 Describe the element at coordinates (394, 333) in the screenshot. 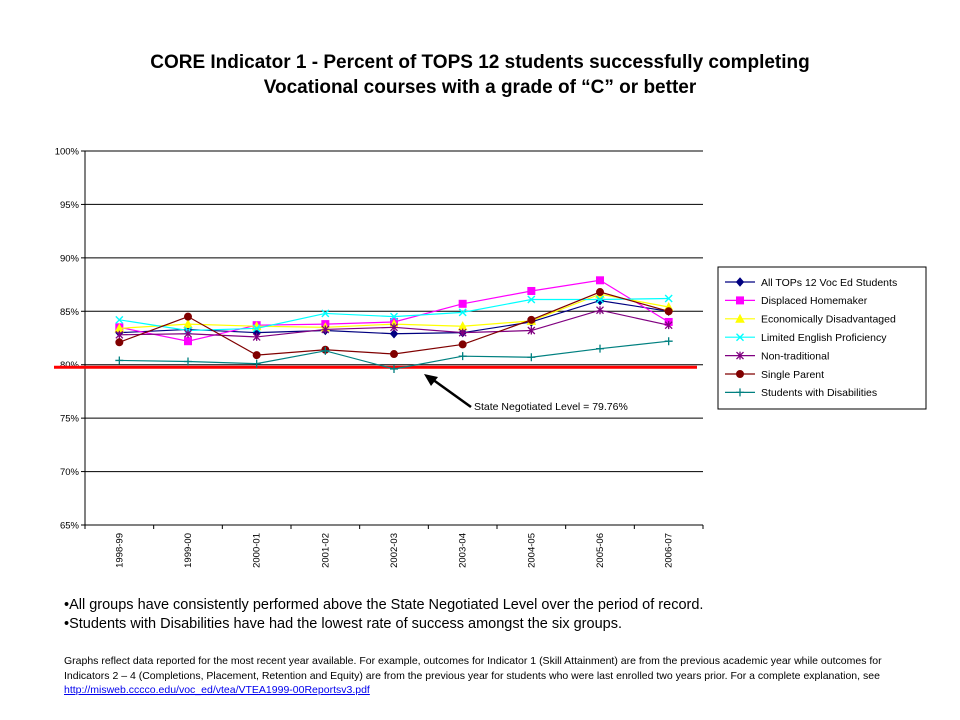

I see `data-point-all-tops-12-voc-ed-students` at that location.